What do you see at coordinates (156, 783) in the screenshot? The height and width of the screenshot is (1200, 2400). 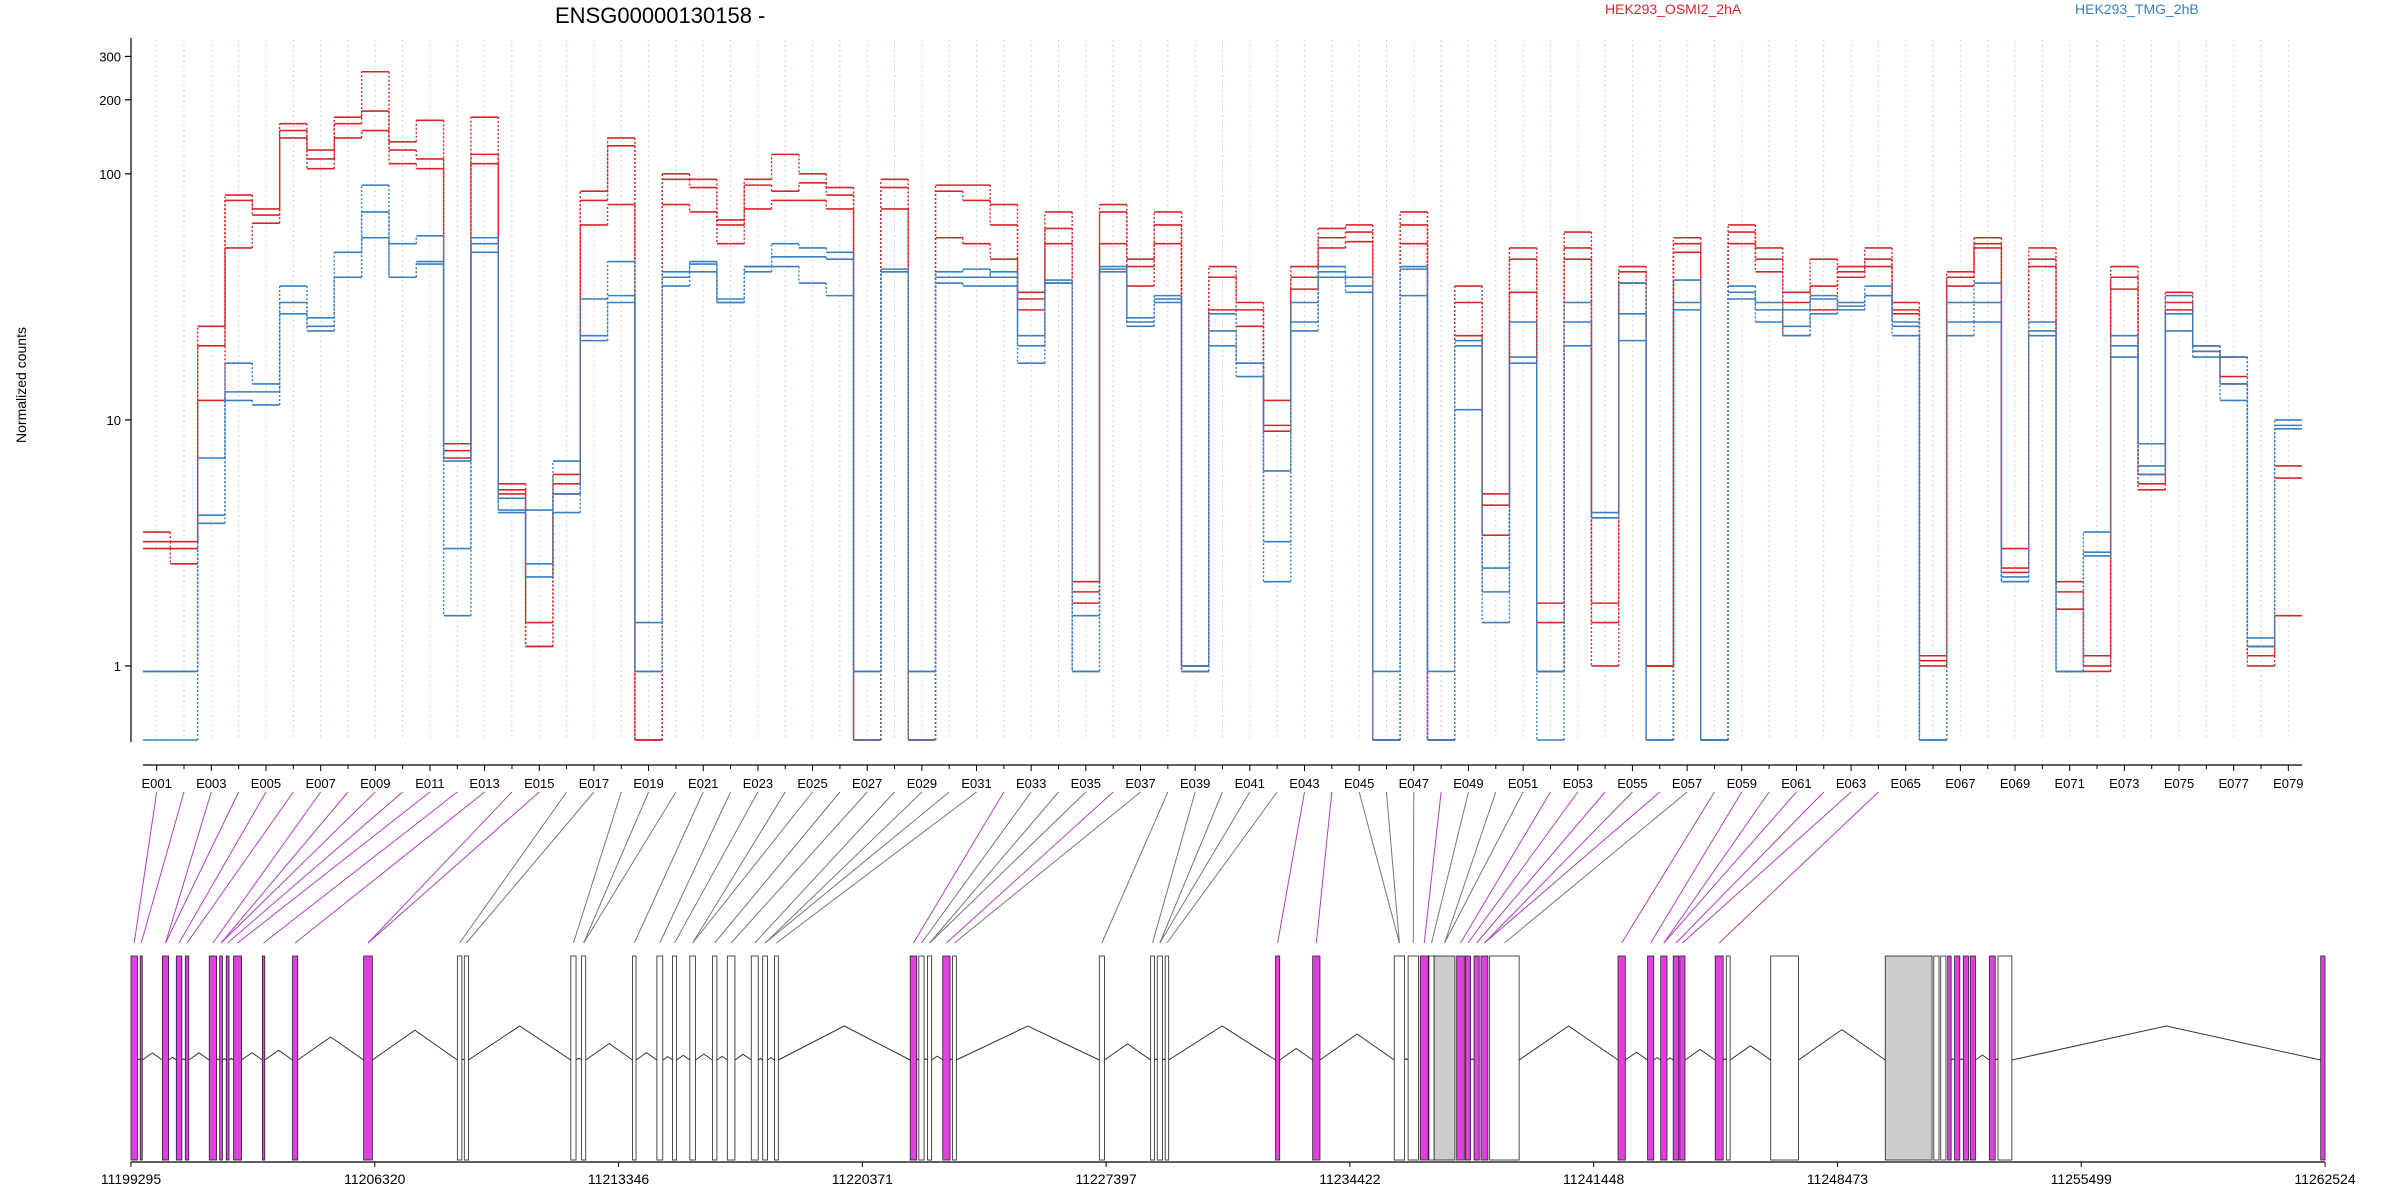 I see `x-tick-label: E001` at bounding box center [156, 783].